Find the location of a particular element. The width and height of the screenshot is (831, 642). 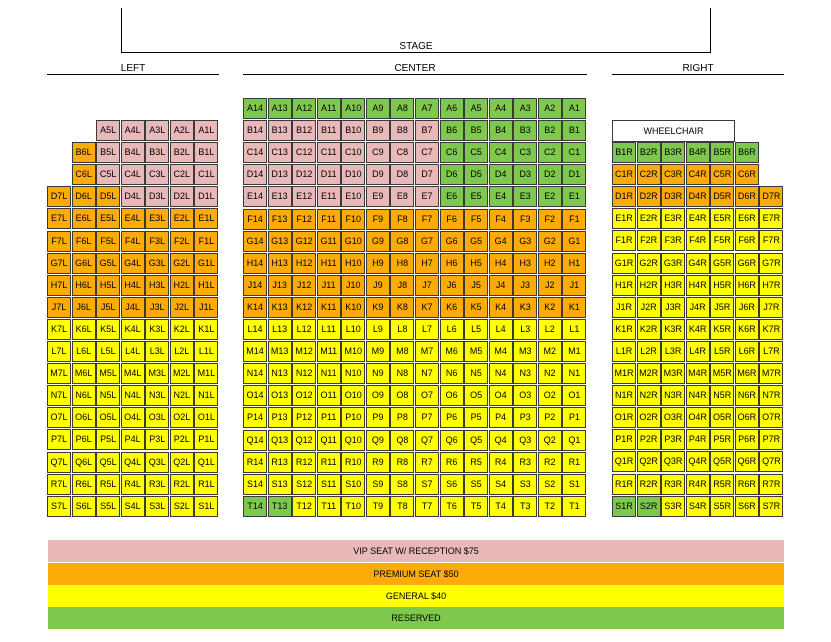

seat-p1r: P1R is located at coordinates (624, 440).